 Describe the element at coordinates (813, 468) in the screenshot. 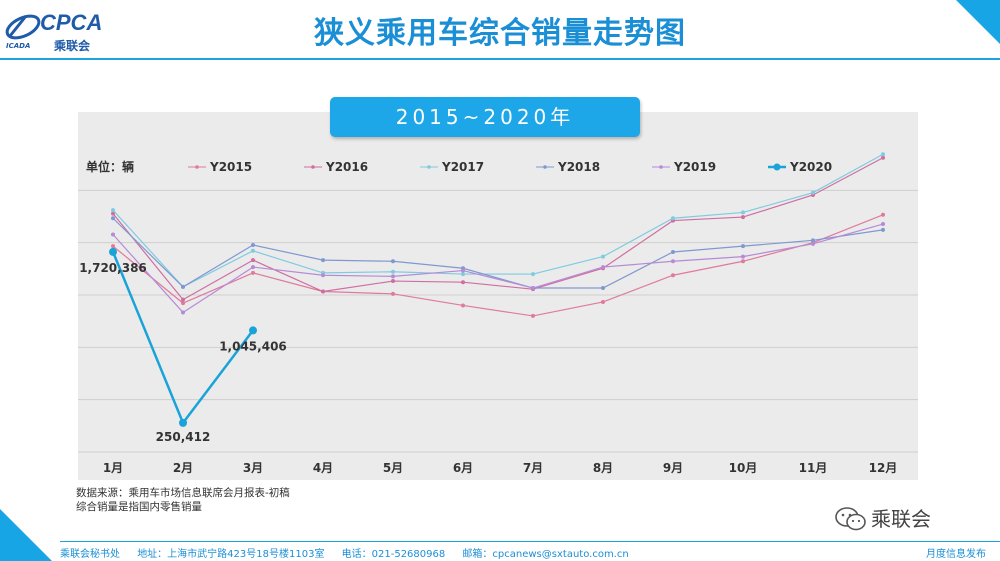

I see `x-tick-label: 11月` at that location.